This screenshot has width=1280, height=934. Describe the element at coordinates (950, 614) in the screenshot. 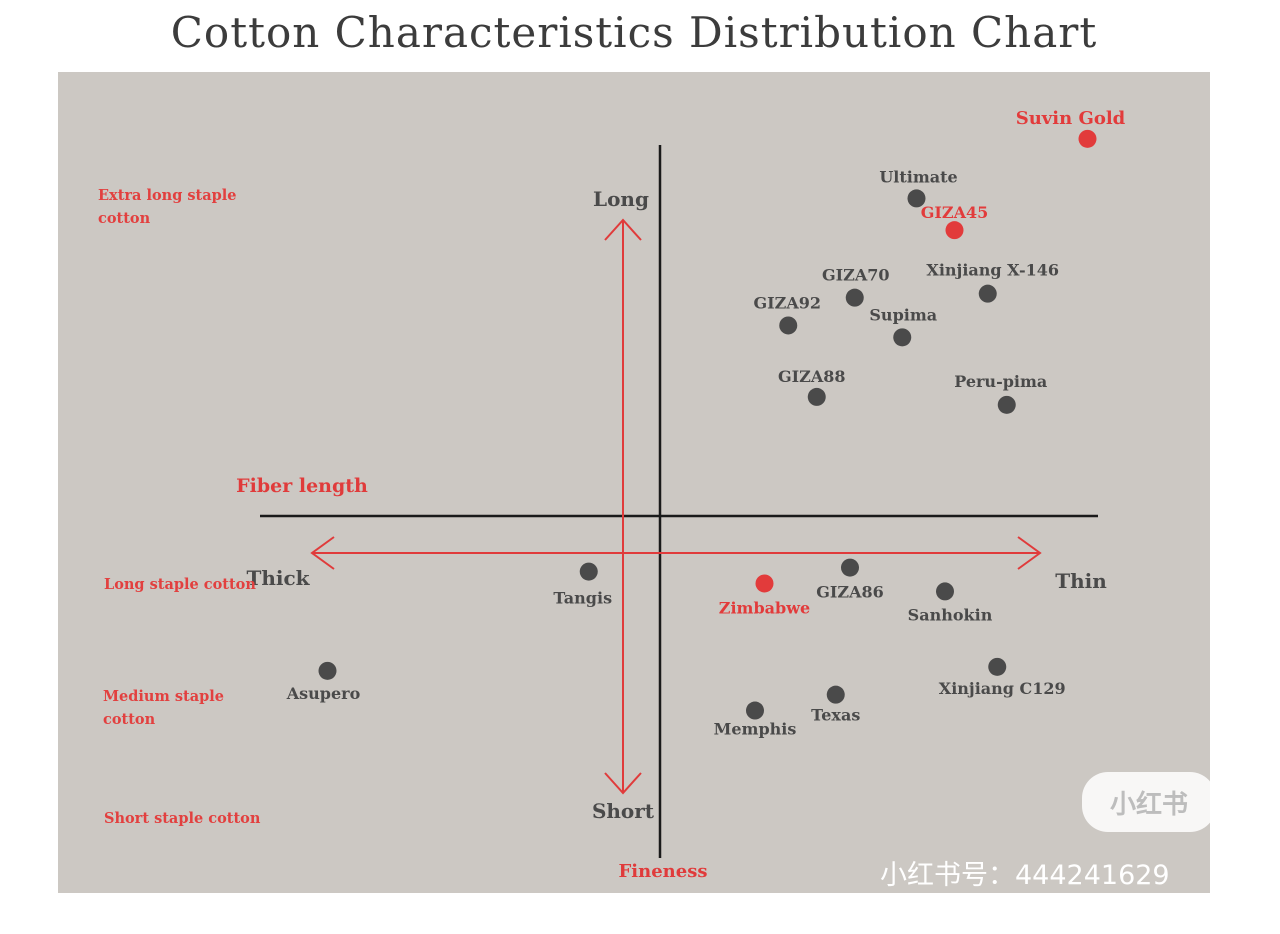

I see `point-label-sanhokin: Sanhokin` at that location.